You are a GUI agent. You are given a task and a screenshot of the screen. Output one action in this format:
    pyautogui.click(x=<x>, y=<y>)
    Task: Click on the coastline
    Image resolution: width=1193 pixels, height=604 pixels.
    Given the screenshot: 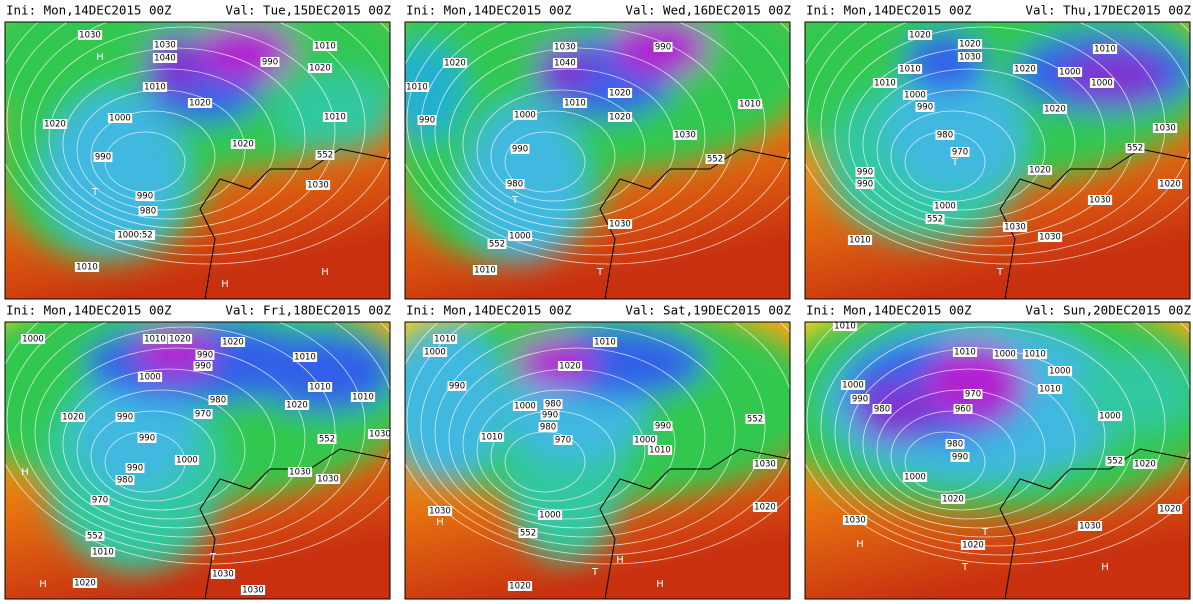 What is the action you would take?
    pyautogui.click(x=294, y=523)
    